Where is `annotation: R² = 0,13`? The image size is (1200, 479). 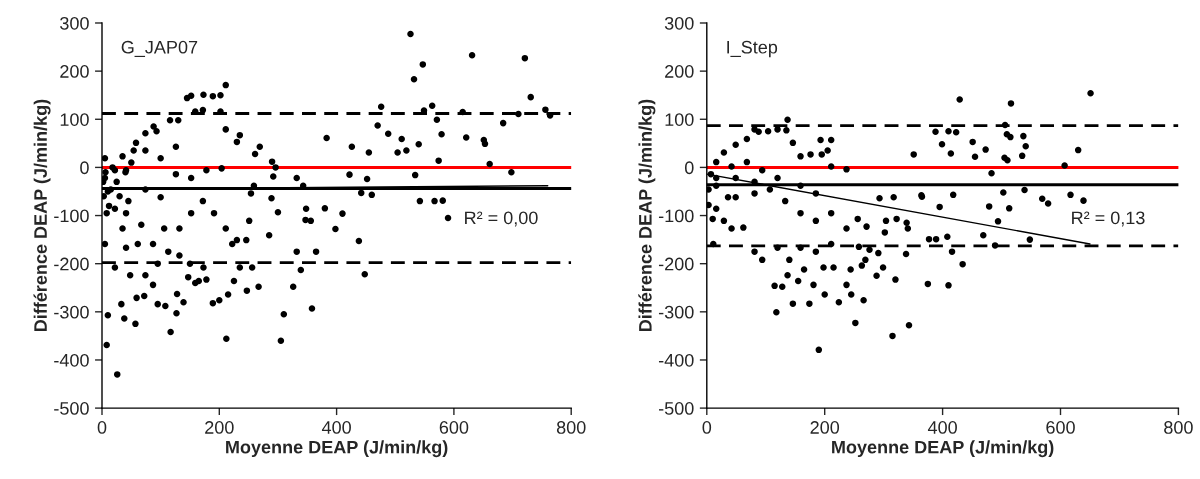 annotation: R² = 0,13 is located at coordinates (1108, 219).